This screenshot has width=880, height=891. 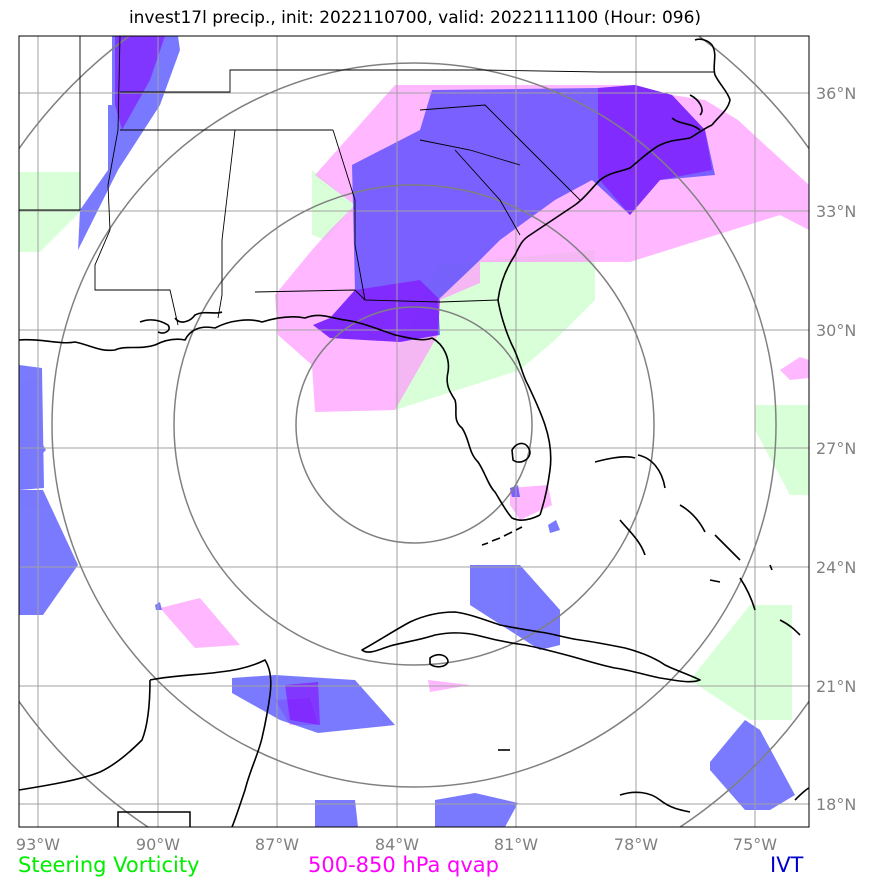 I want to click on latitude-labels: 36°N 33°N 30°N 27°N 24°N 21°N 18°N, so click(x=836, y=449).